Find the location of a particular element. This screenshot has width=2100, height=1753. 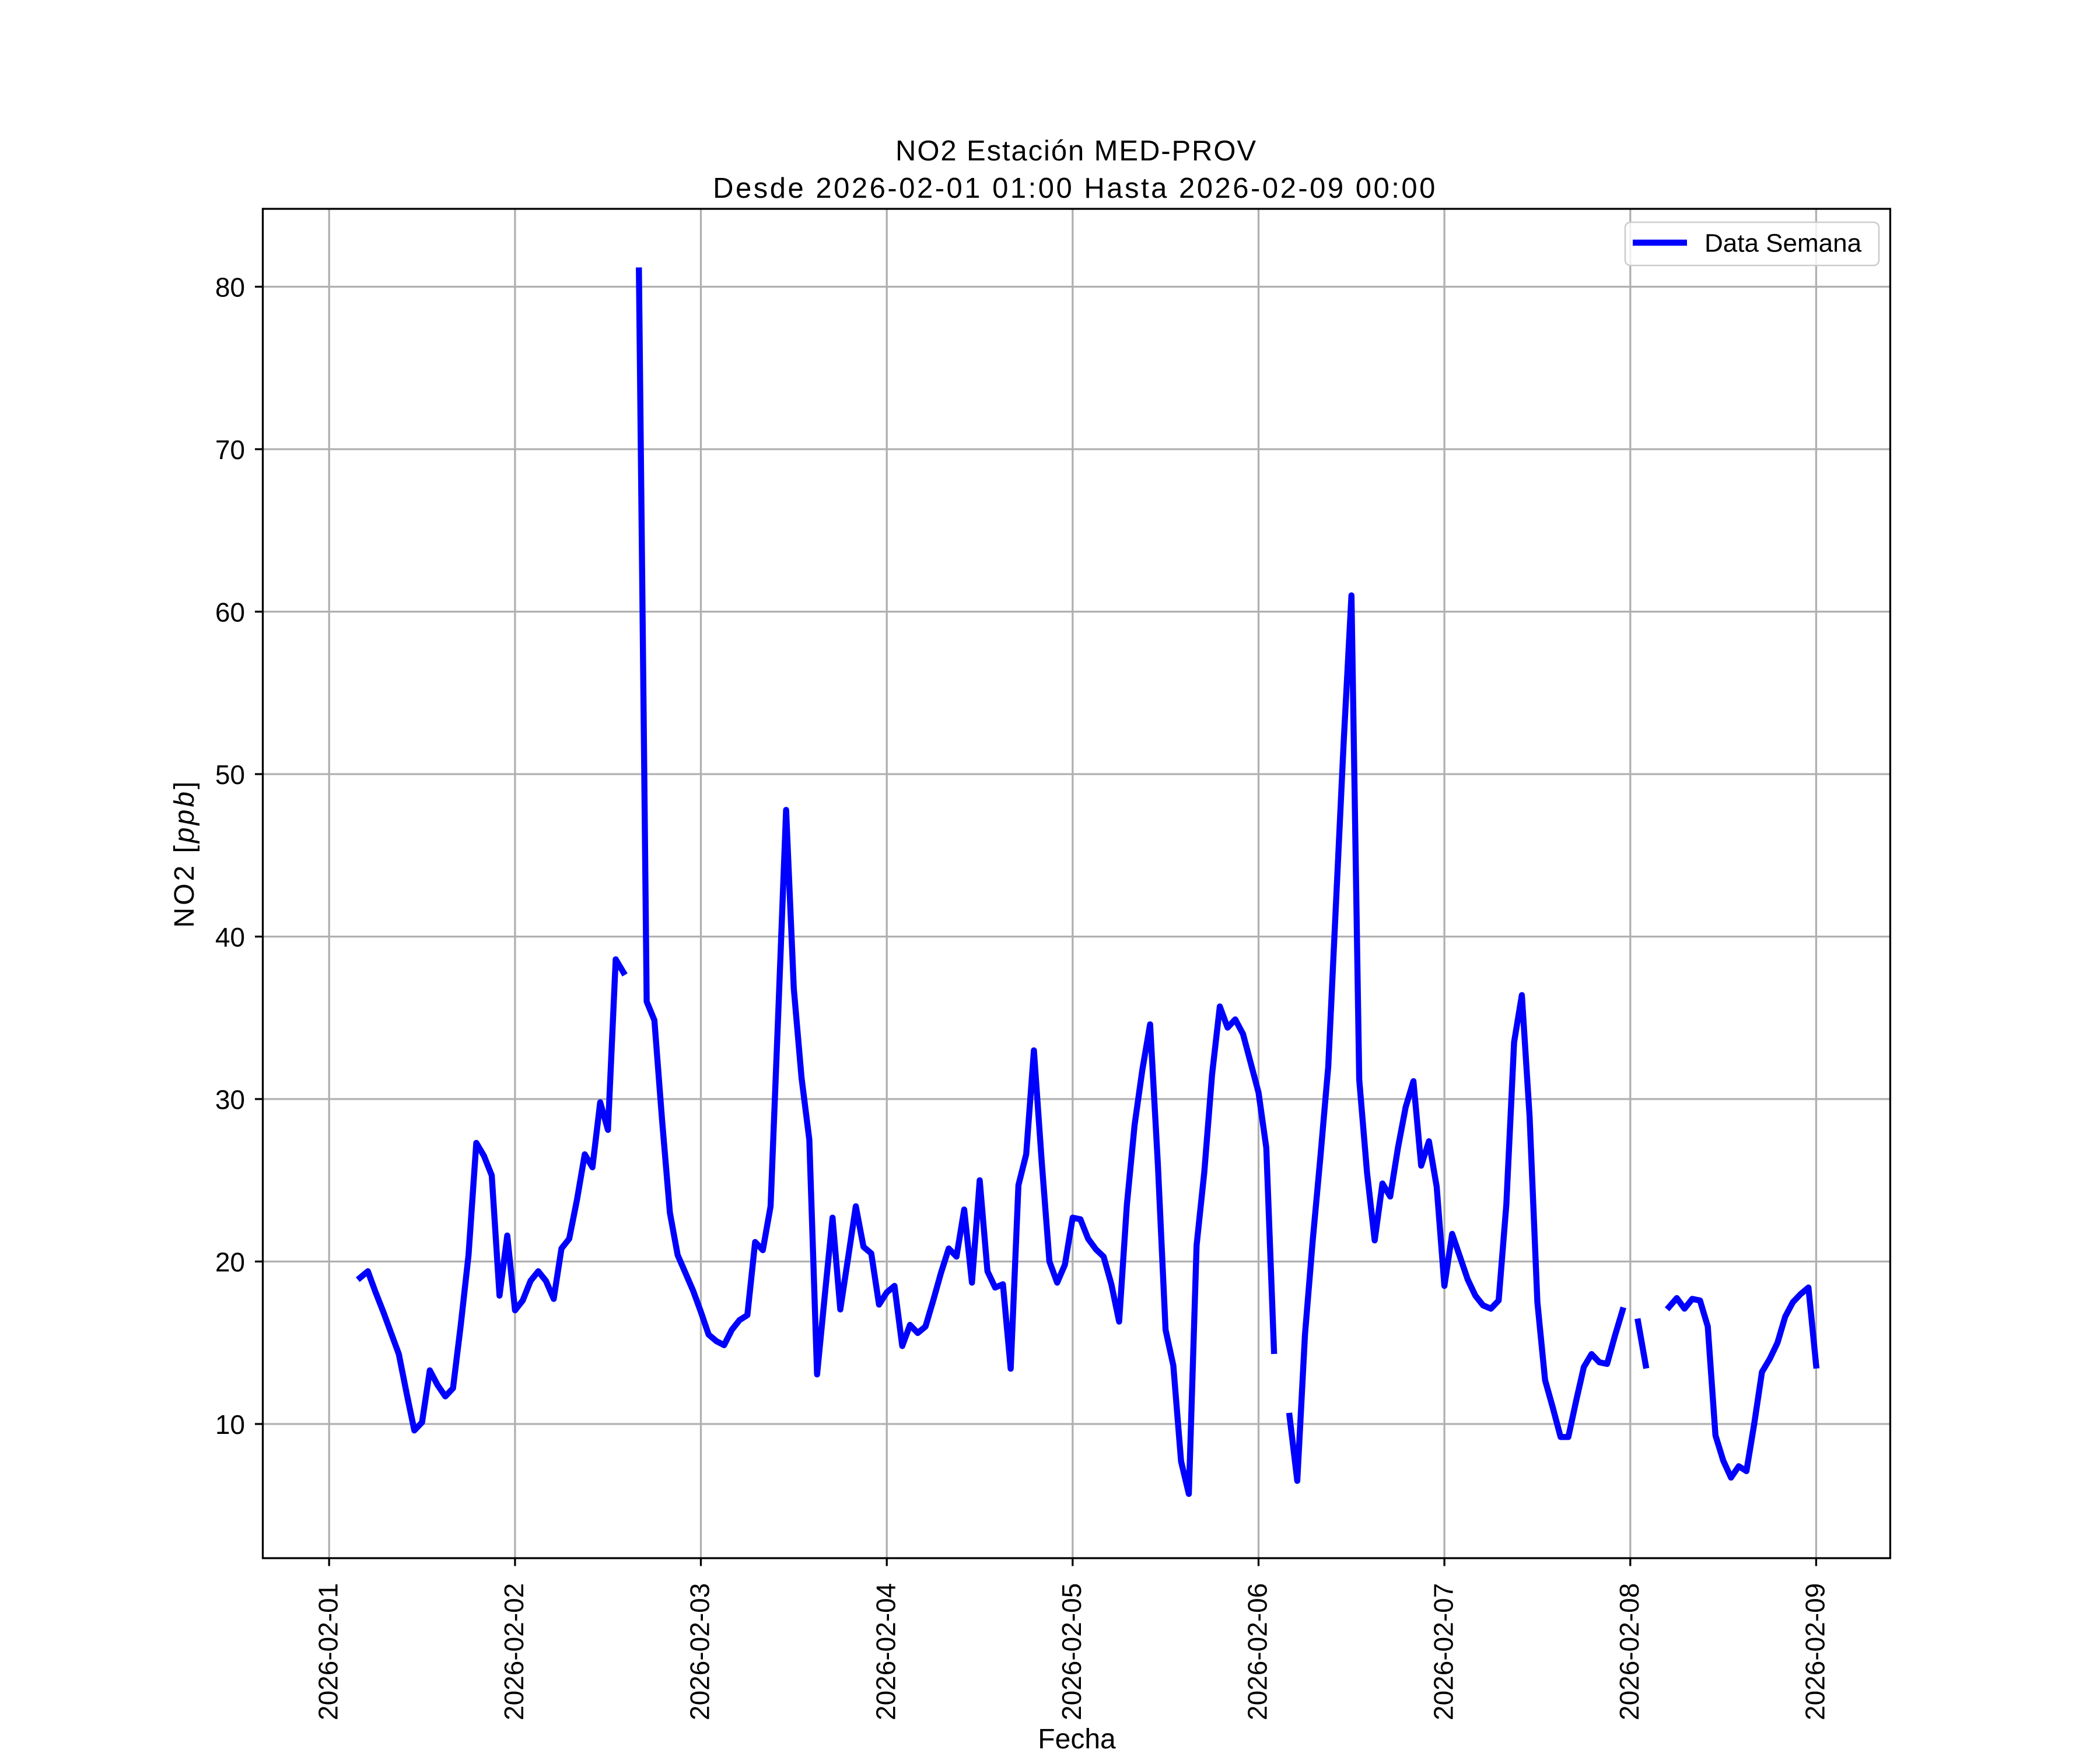

svg-text: 20 is located at coordinates (230, 1262).